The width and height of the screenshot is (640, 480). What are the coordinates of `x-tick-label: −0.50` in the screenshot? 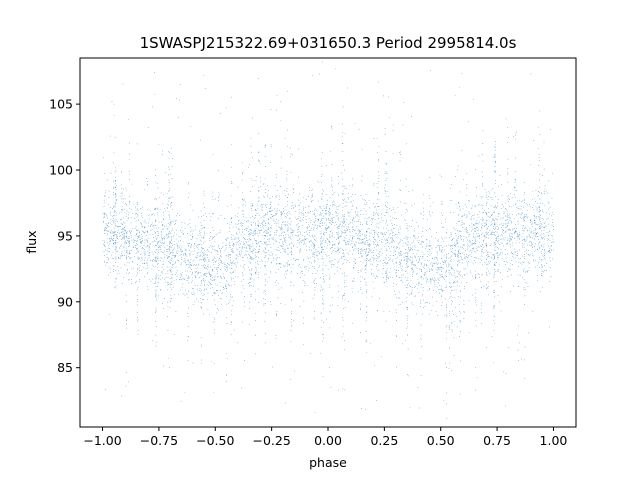 It's located at (215, 440).